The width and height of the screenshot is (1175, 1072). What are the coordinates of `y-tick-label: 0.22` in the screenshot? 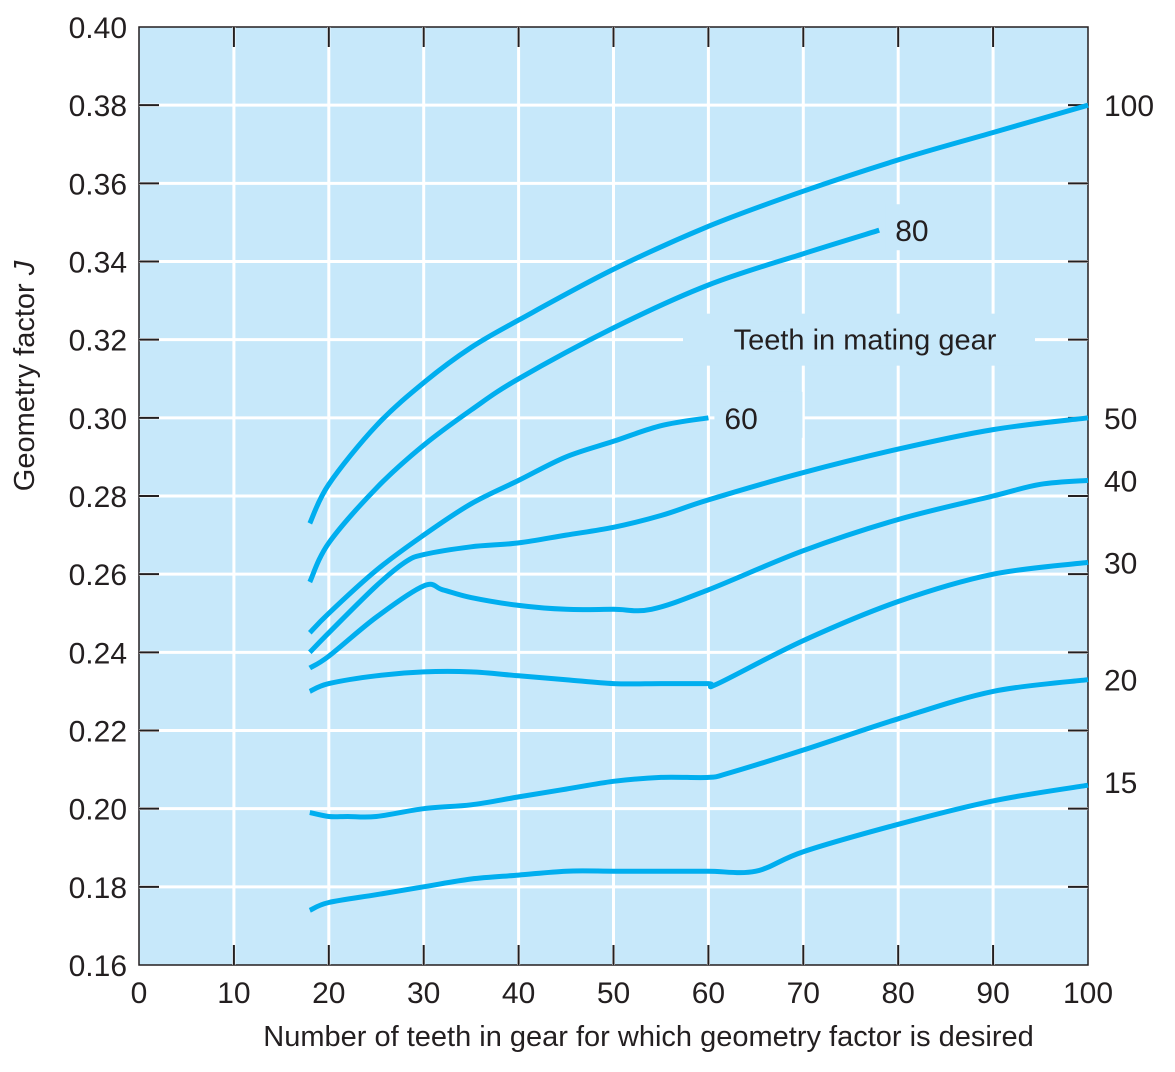 It's located at (98, 732).